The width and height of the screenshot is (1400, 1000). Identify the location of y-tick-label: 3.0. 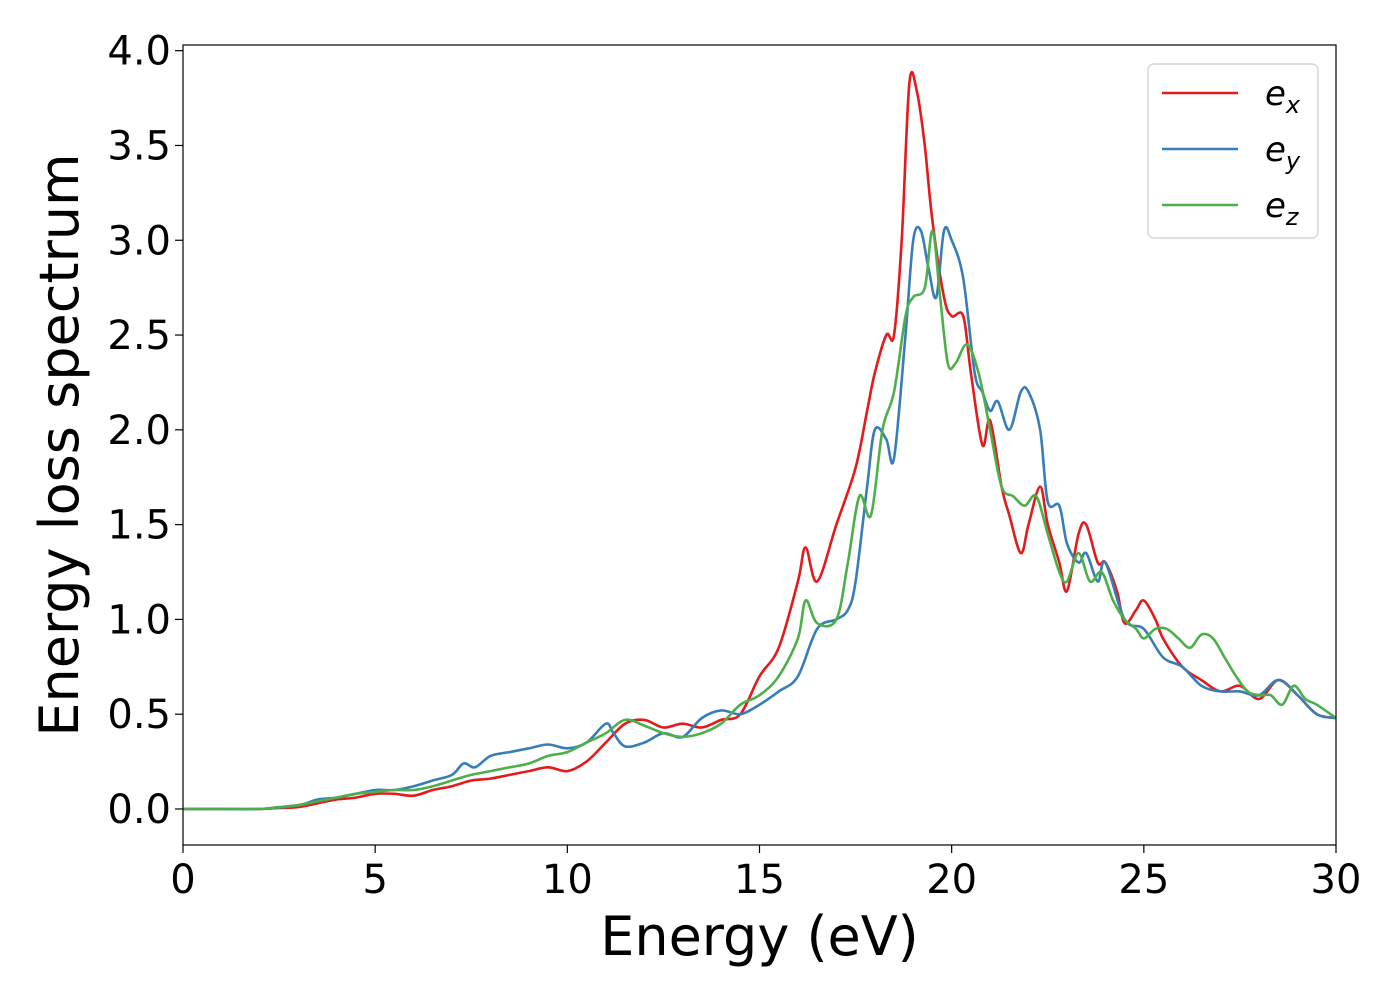
(139, 241).